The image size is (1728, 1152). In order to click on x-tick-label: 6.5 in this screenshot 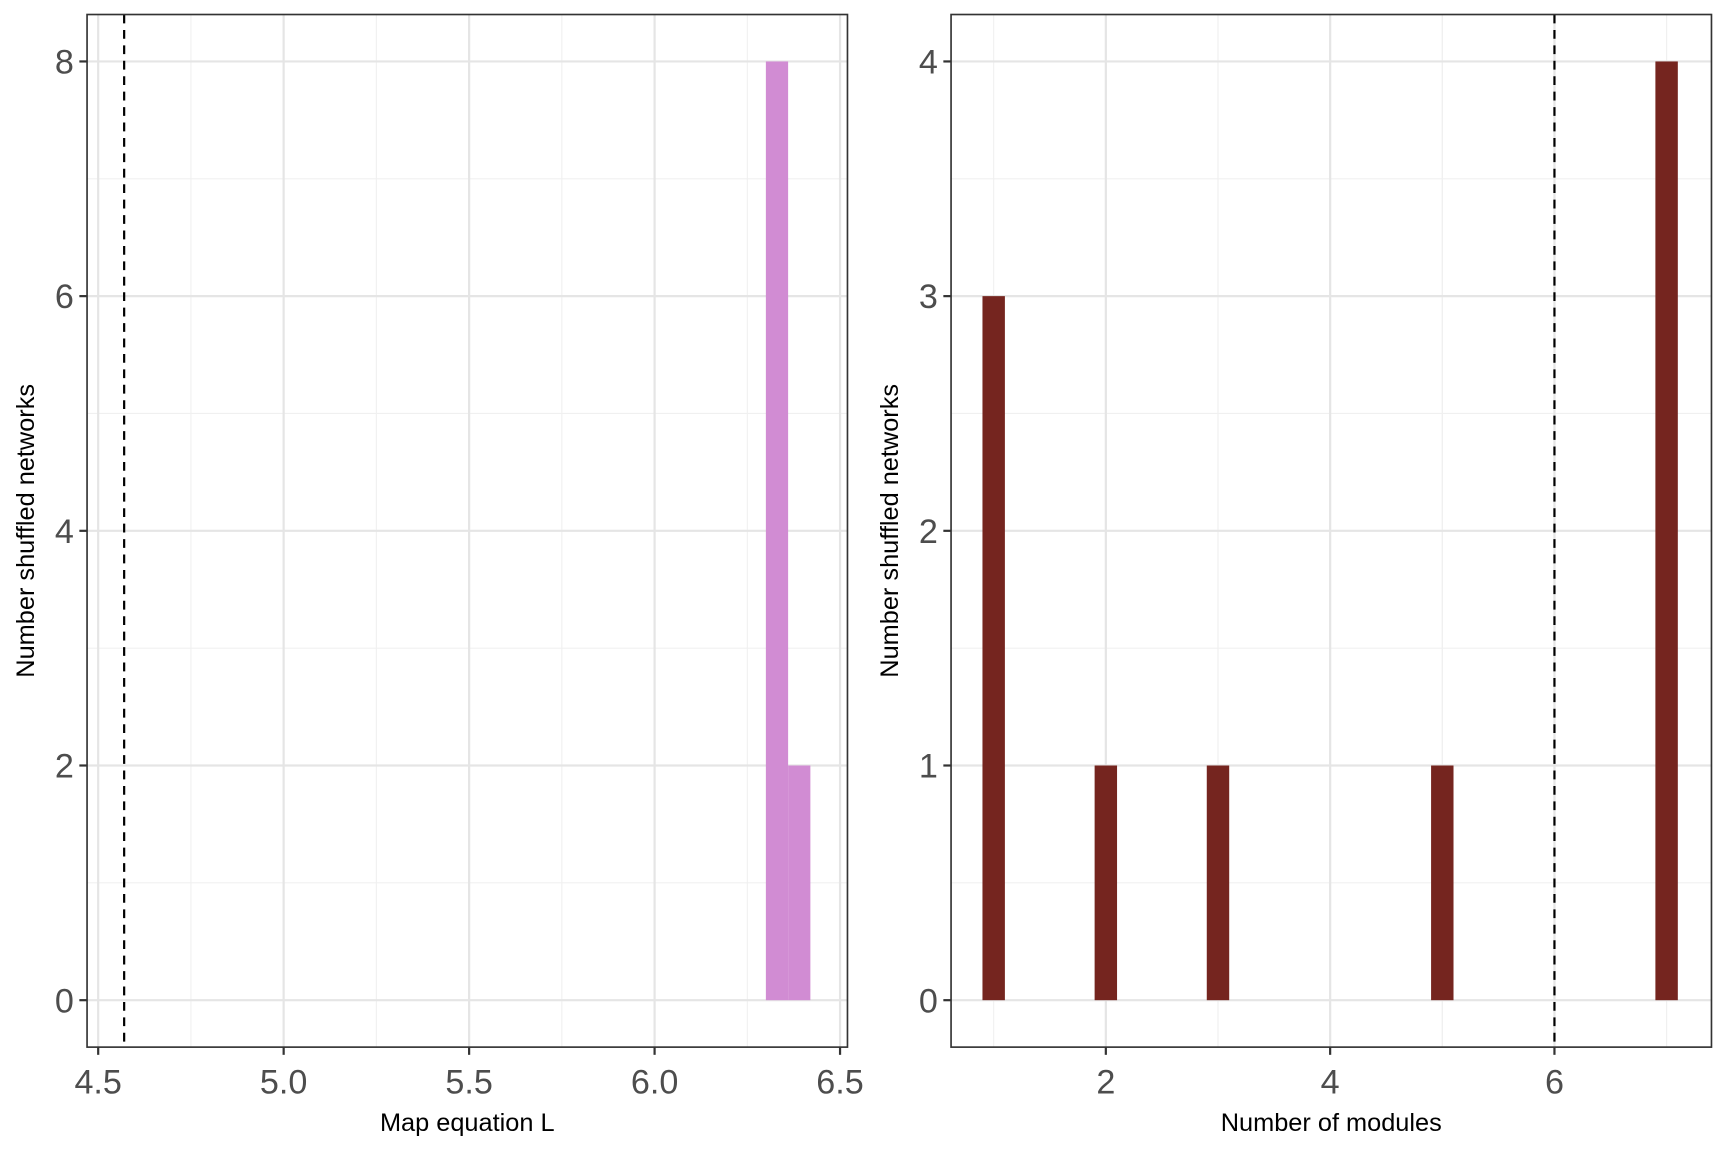, I will do `click(839, 1082)`.